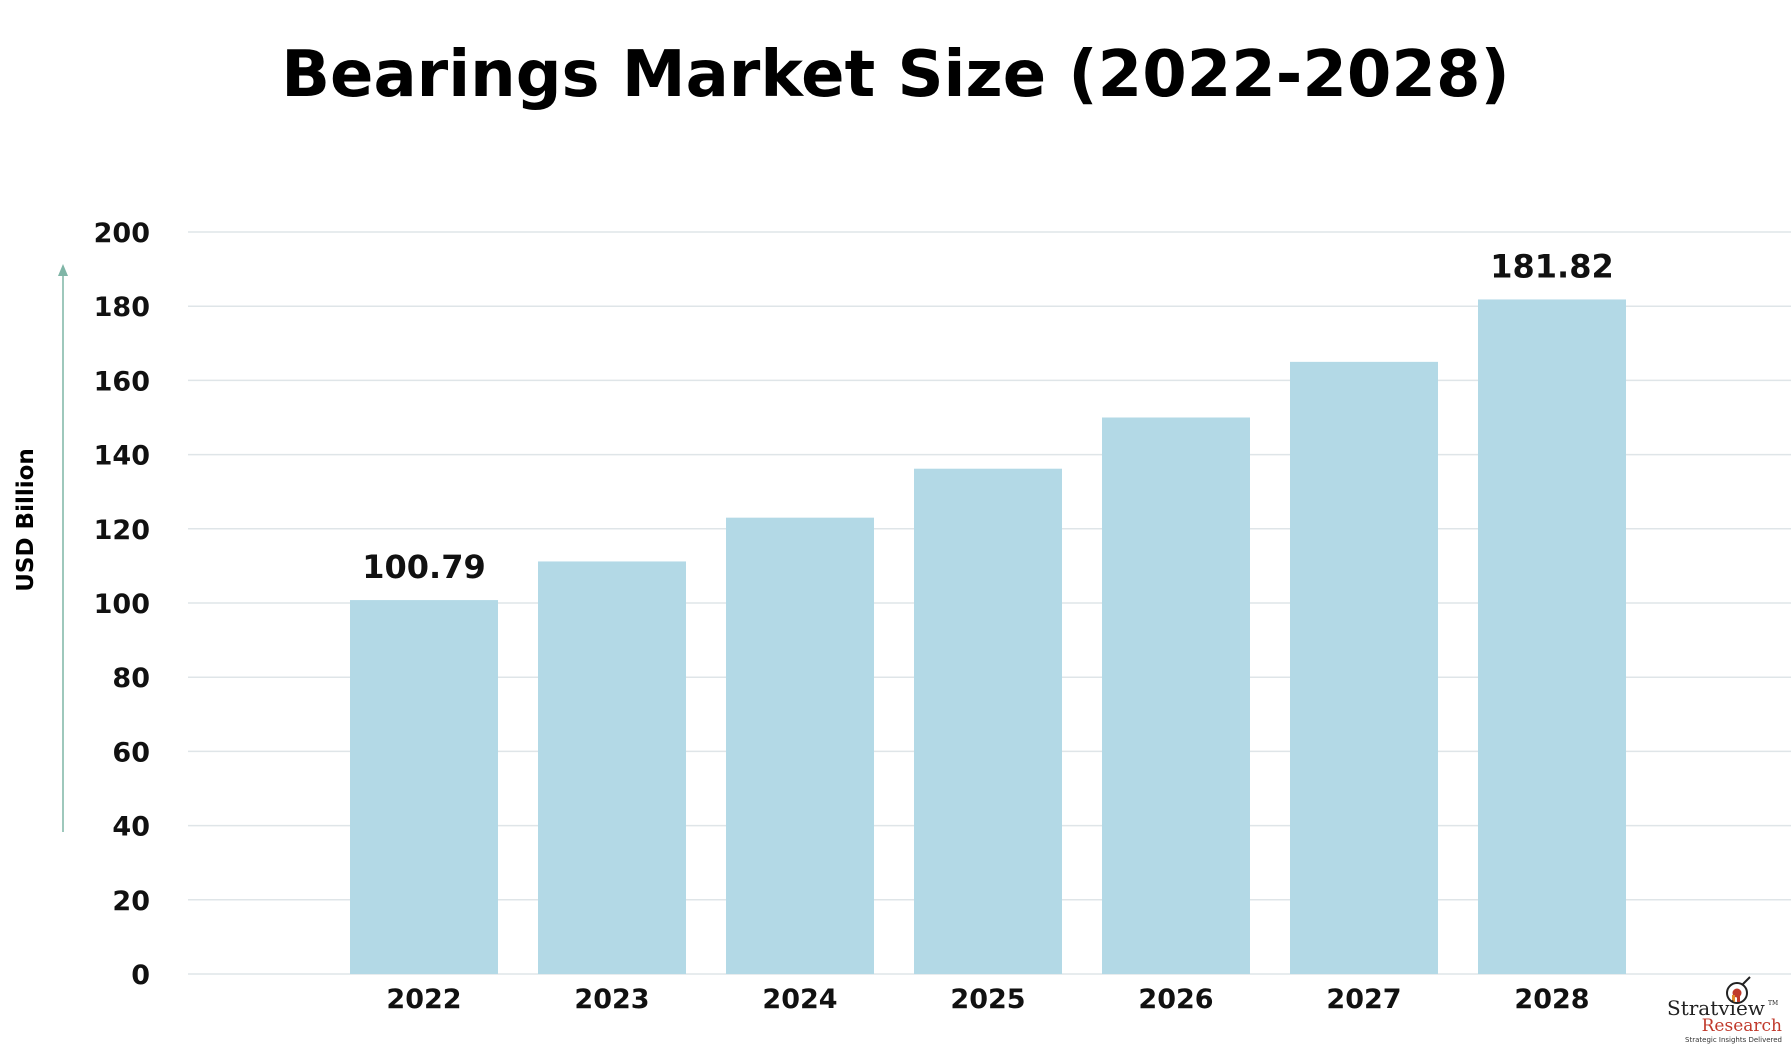  Describe the element at coordinates (140, 975) in the screenshot. I see `y-tick-label: 0` at that location.